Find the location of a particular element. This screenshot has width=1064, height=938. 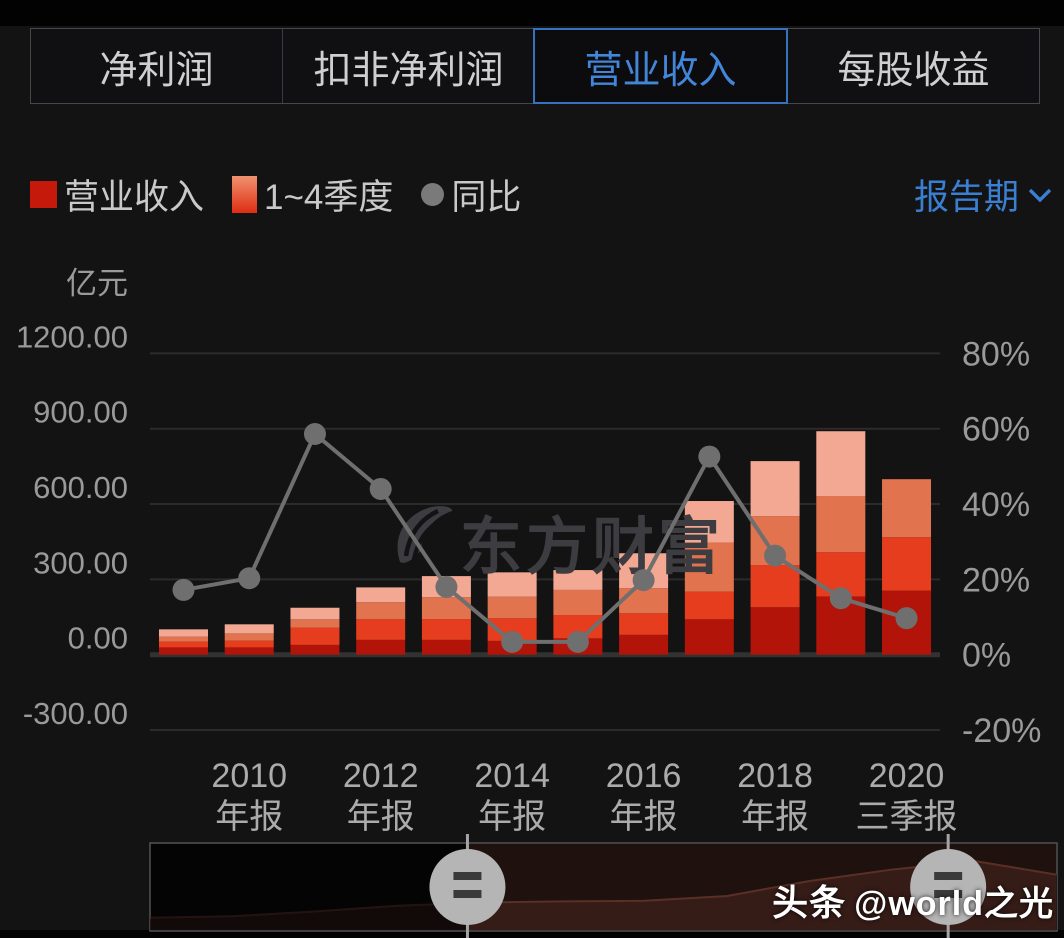

right-tick-label: 80% is located at coordinates (996, 354).